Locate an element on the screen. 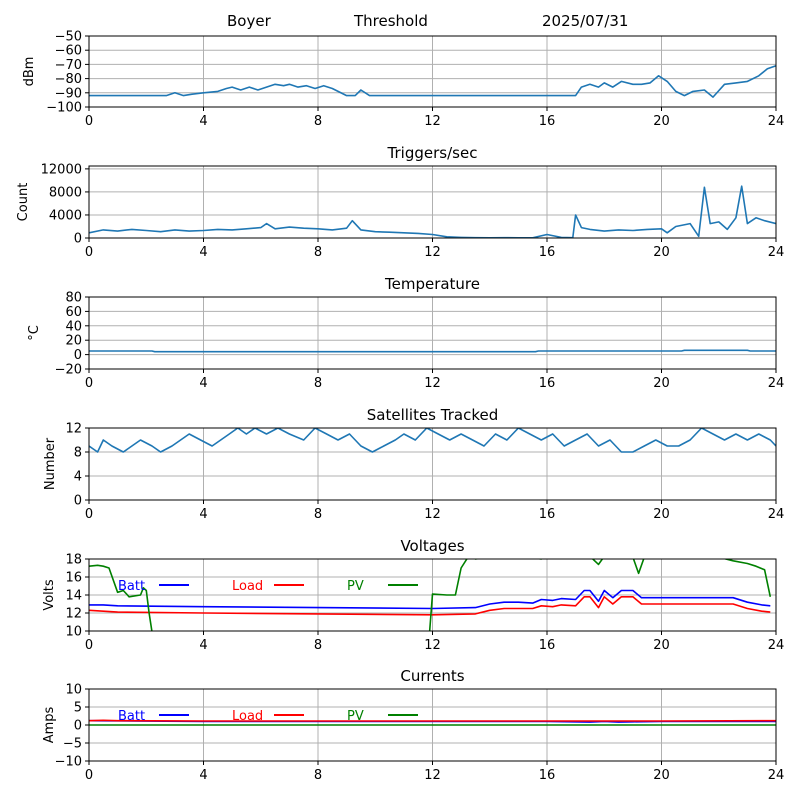 The image size is (800, 800). panel-title: Temperature is located at coordinates (432, 284).